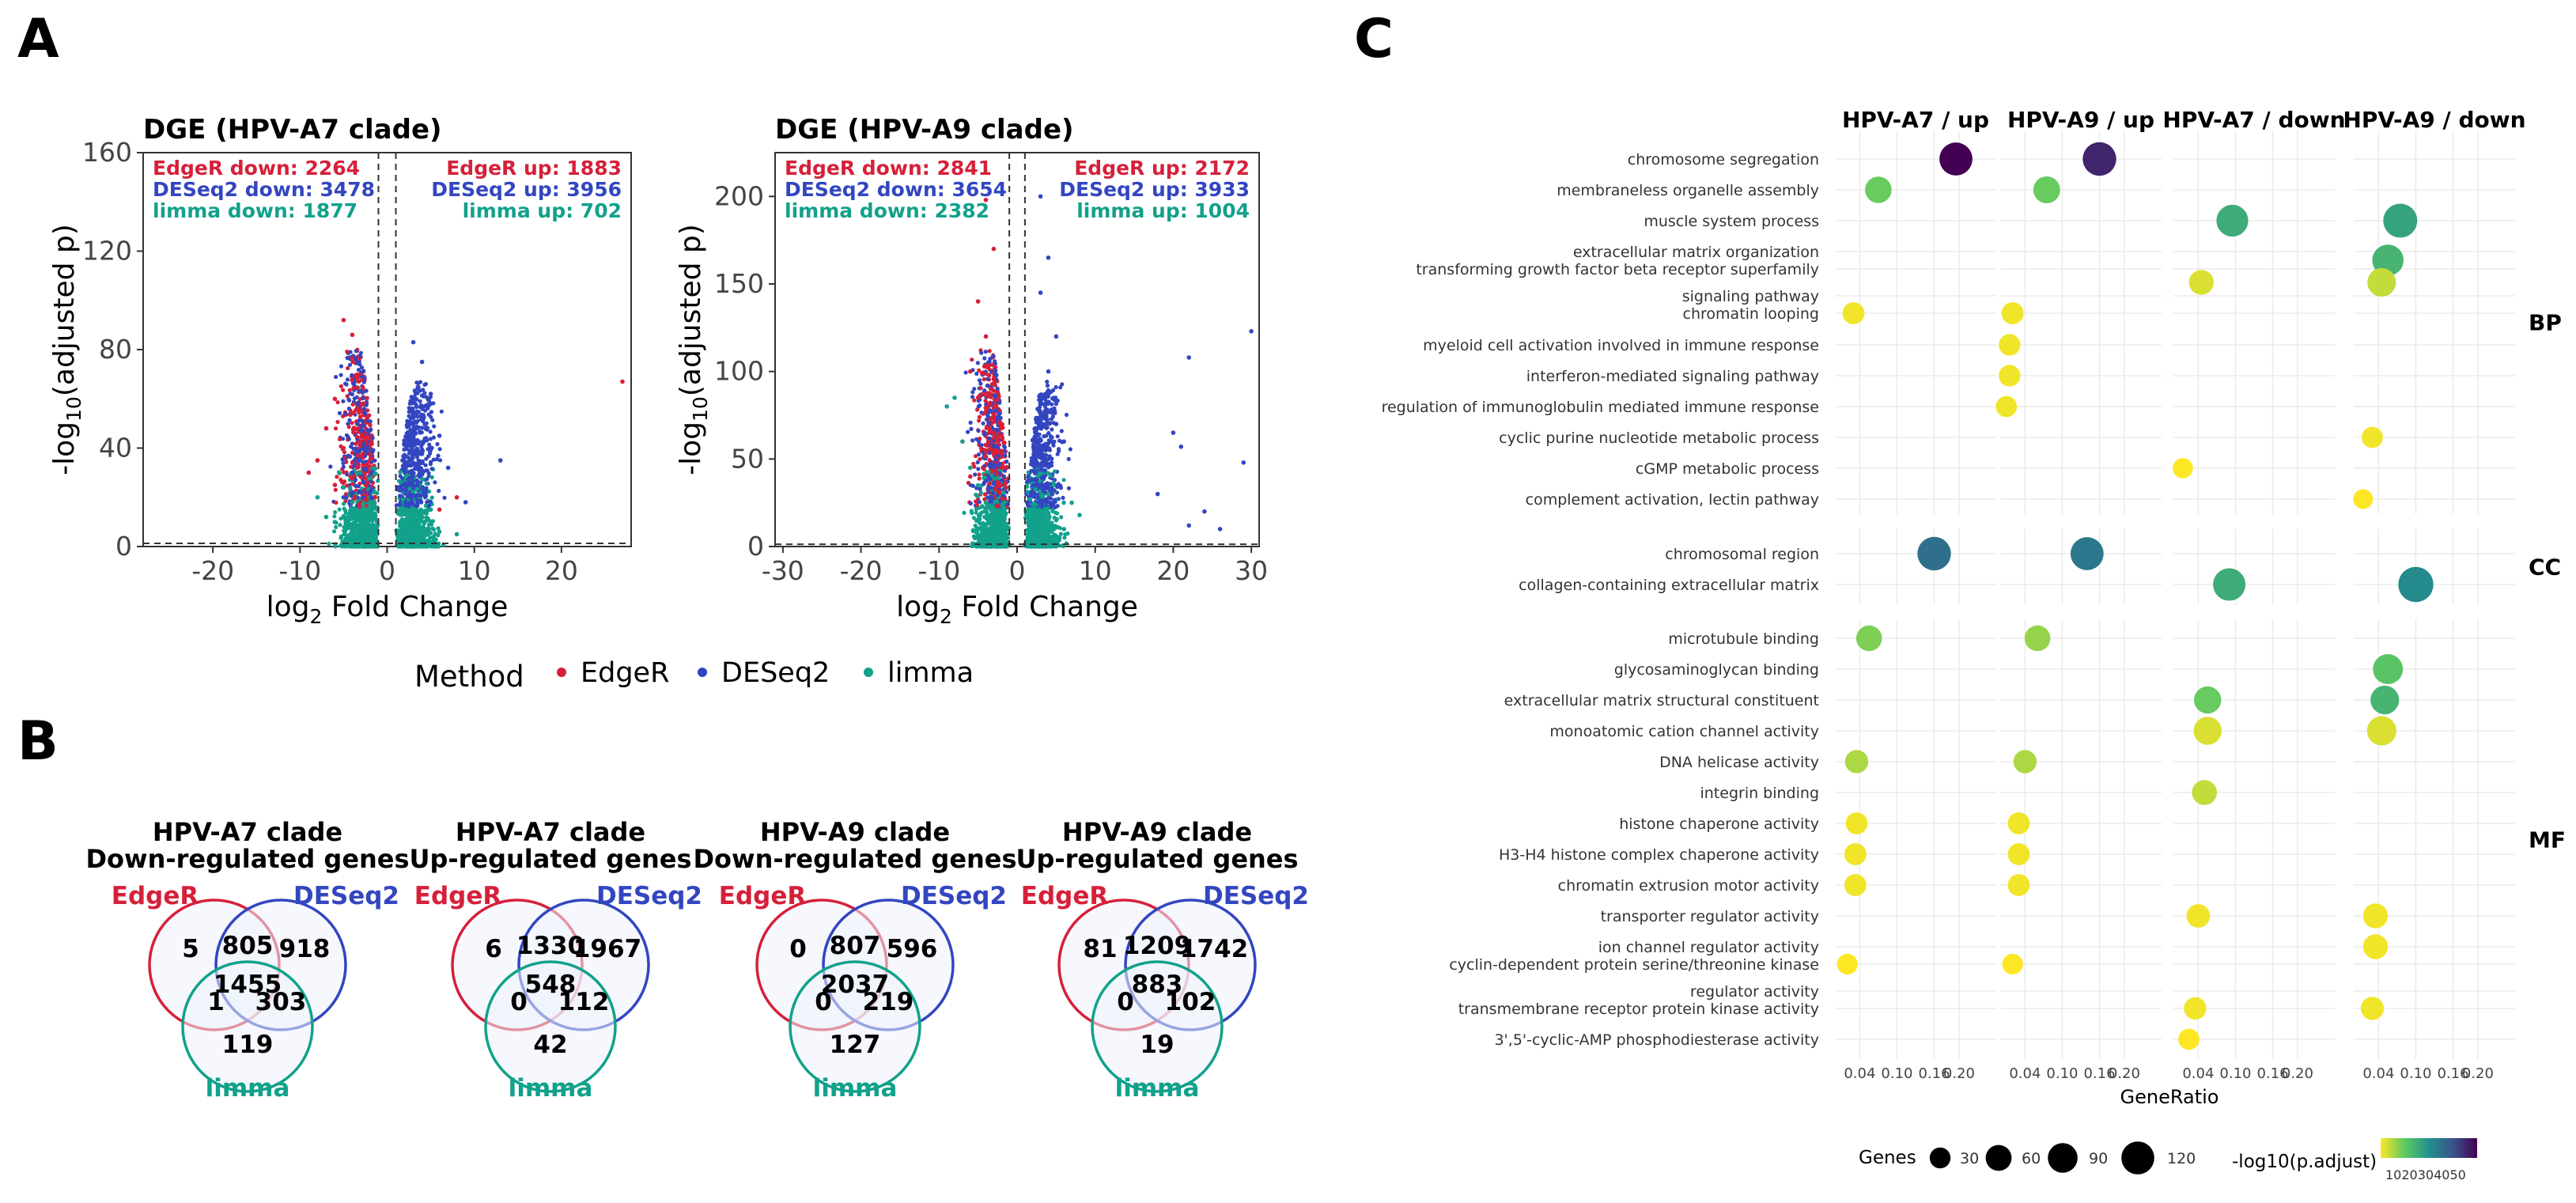 The height and width of the screenshot is (1203, 2576). I want to click on y-tick-label: 80, so click(116, 349).